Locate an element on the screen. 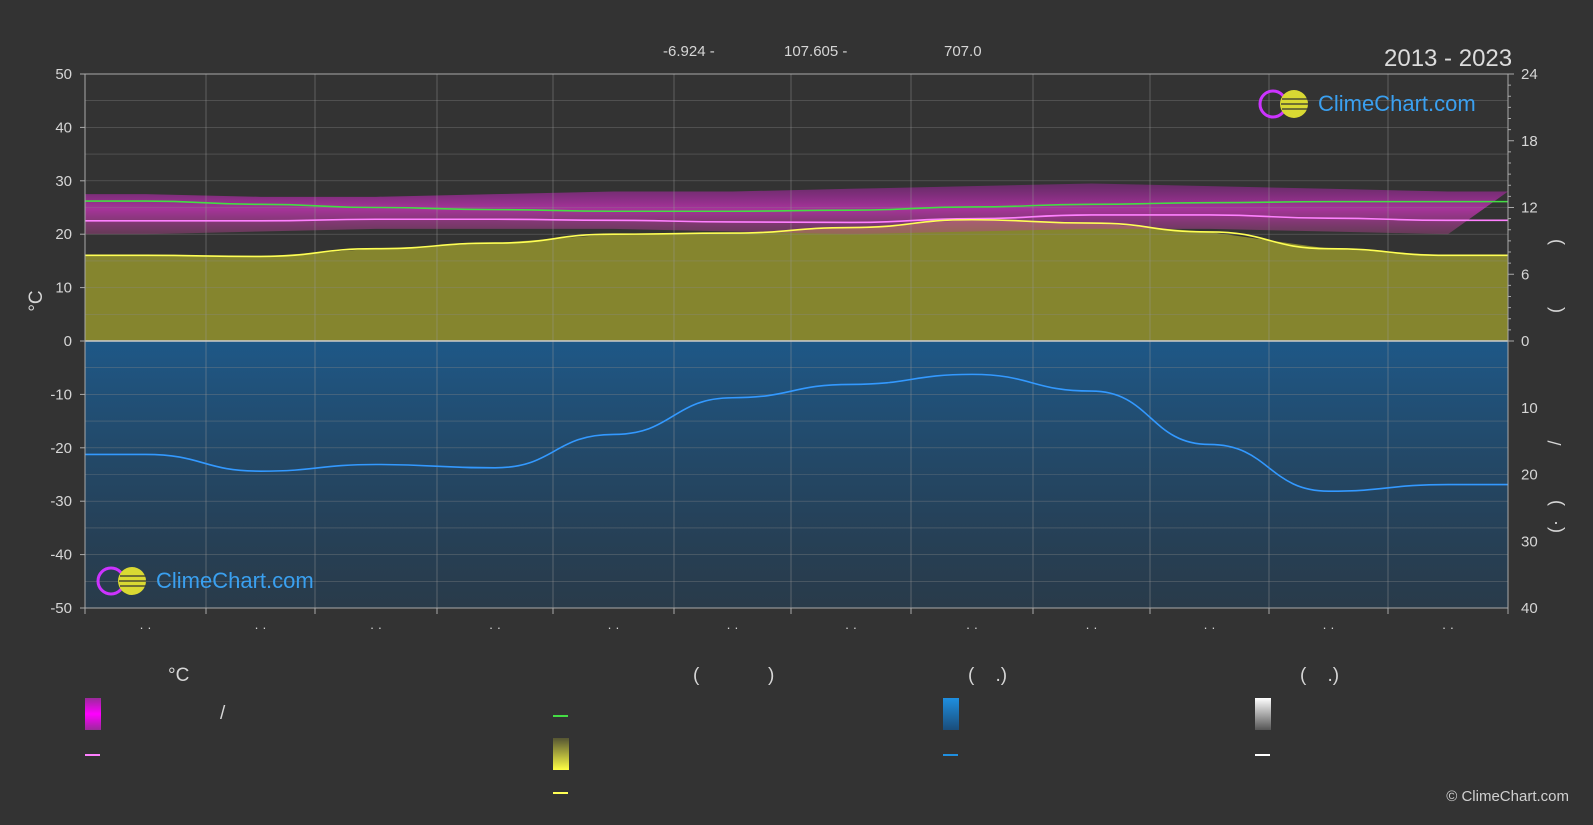 The width and height of the screenshot is (1593, 825). left-tick-label: -40 is located at coordinates (61, 555).